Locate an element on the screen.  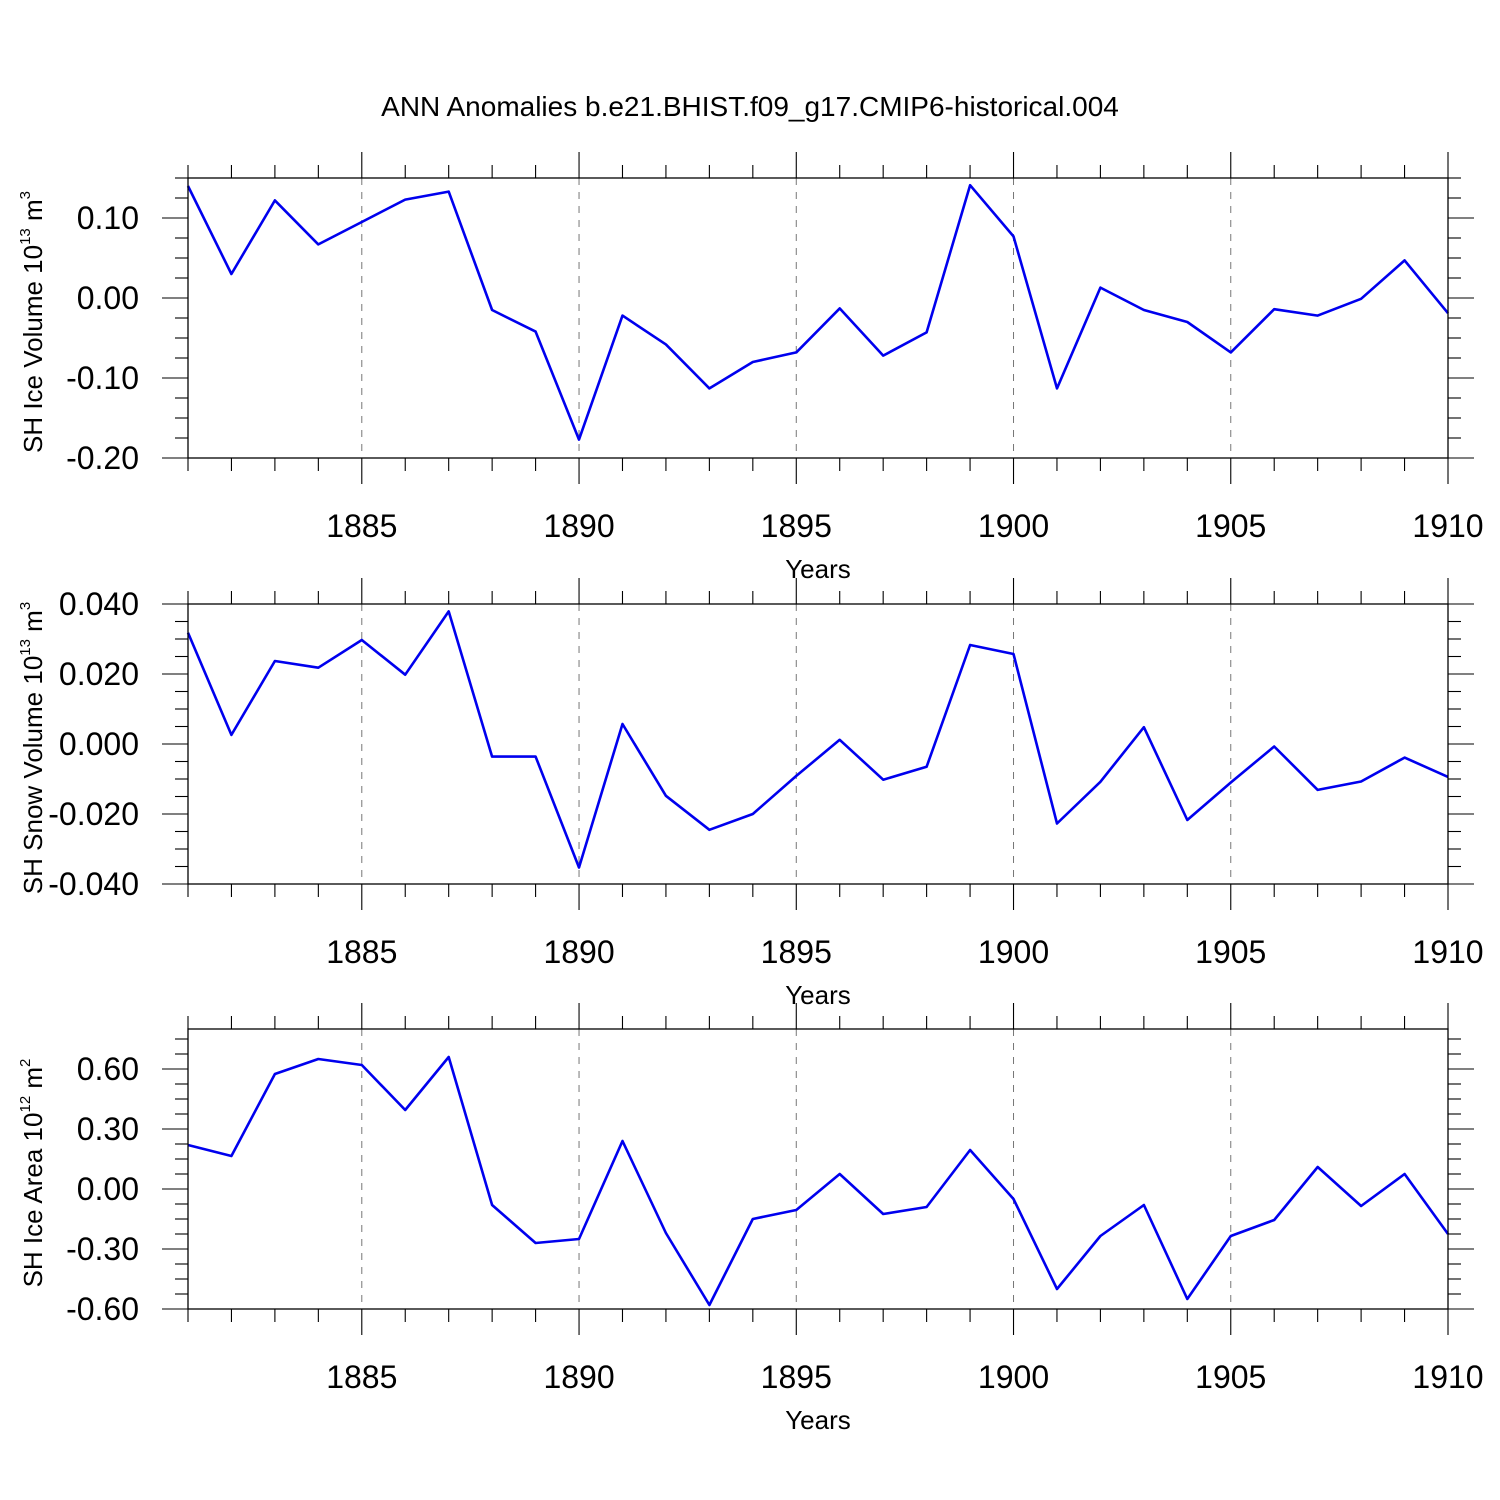
series-line-ice-area is located at coordinates (818, 1181).